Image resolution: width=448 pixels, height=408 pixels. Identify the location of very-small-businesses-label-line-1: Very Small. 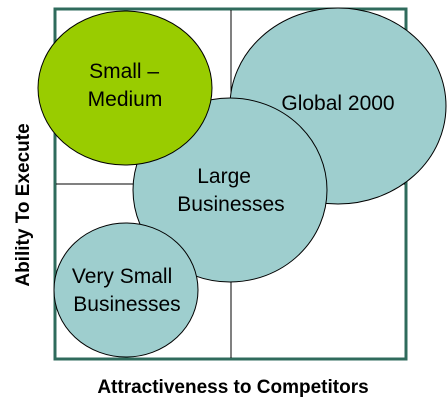
(122, 276).